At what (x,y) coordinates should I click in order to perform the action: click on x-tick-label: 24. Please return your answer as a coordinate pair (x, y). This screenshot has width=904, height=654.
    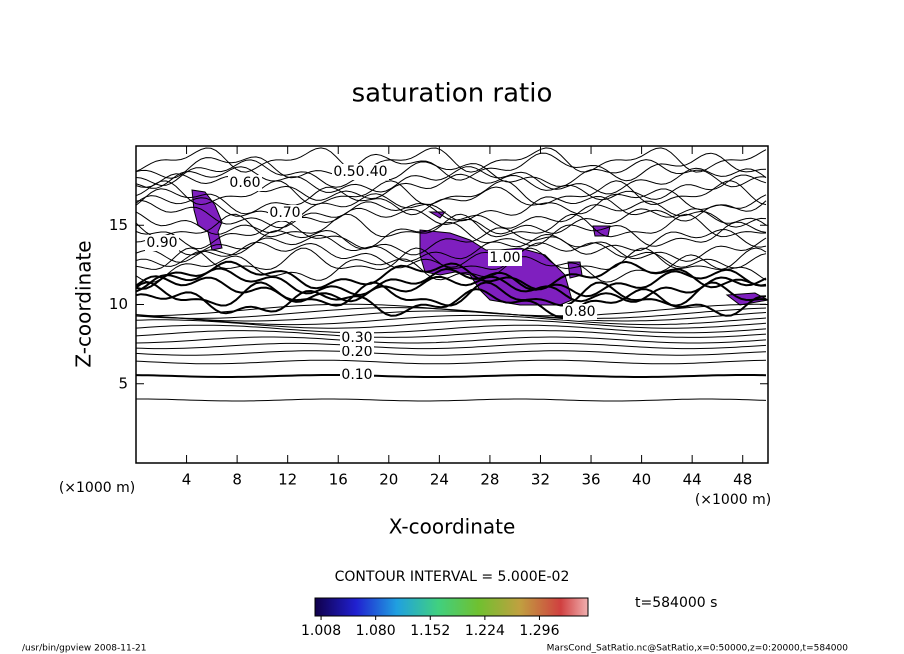
    Looking at the image, I should click on (439, 480).